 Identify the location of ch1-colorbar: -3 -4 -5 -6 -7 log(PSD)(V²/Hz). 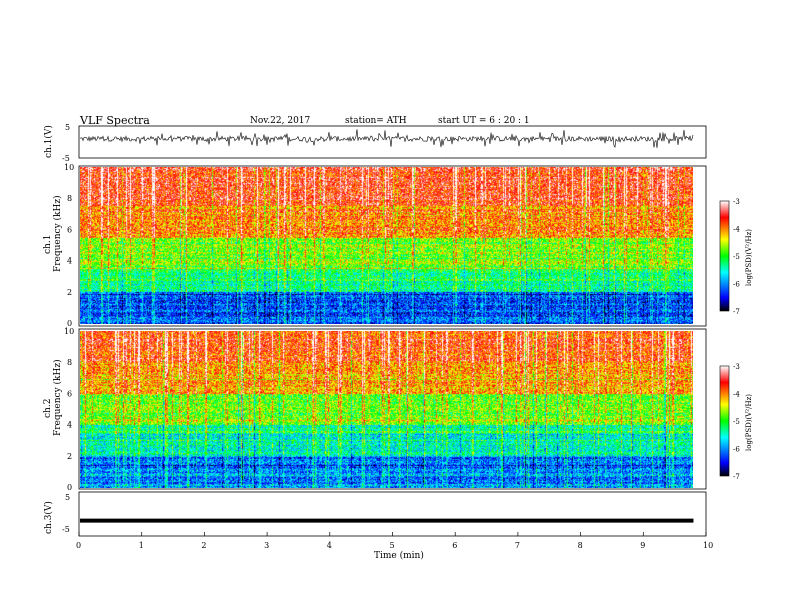
(736, 257).